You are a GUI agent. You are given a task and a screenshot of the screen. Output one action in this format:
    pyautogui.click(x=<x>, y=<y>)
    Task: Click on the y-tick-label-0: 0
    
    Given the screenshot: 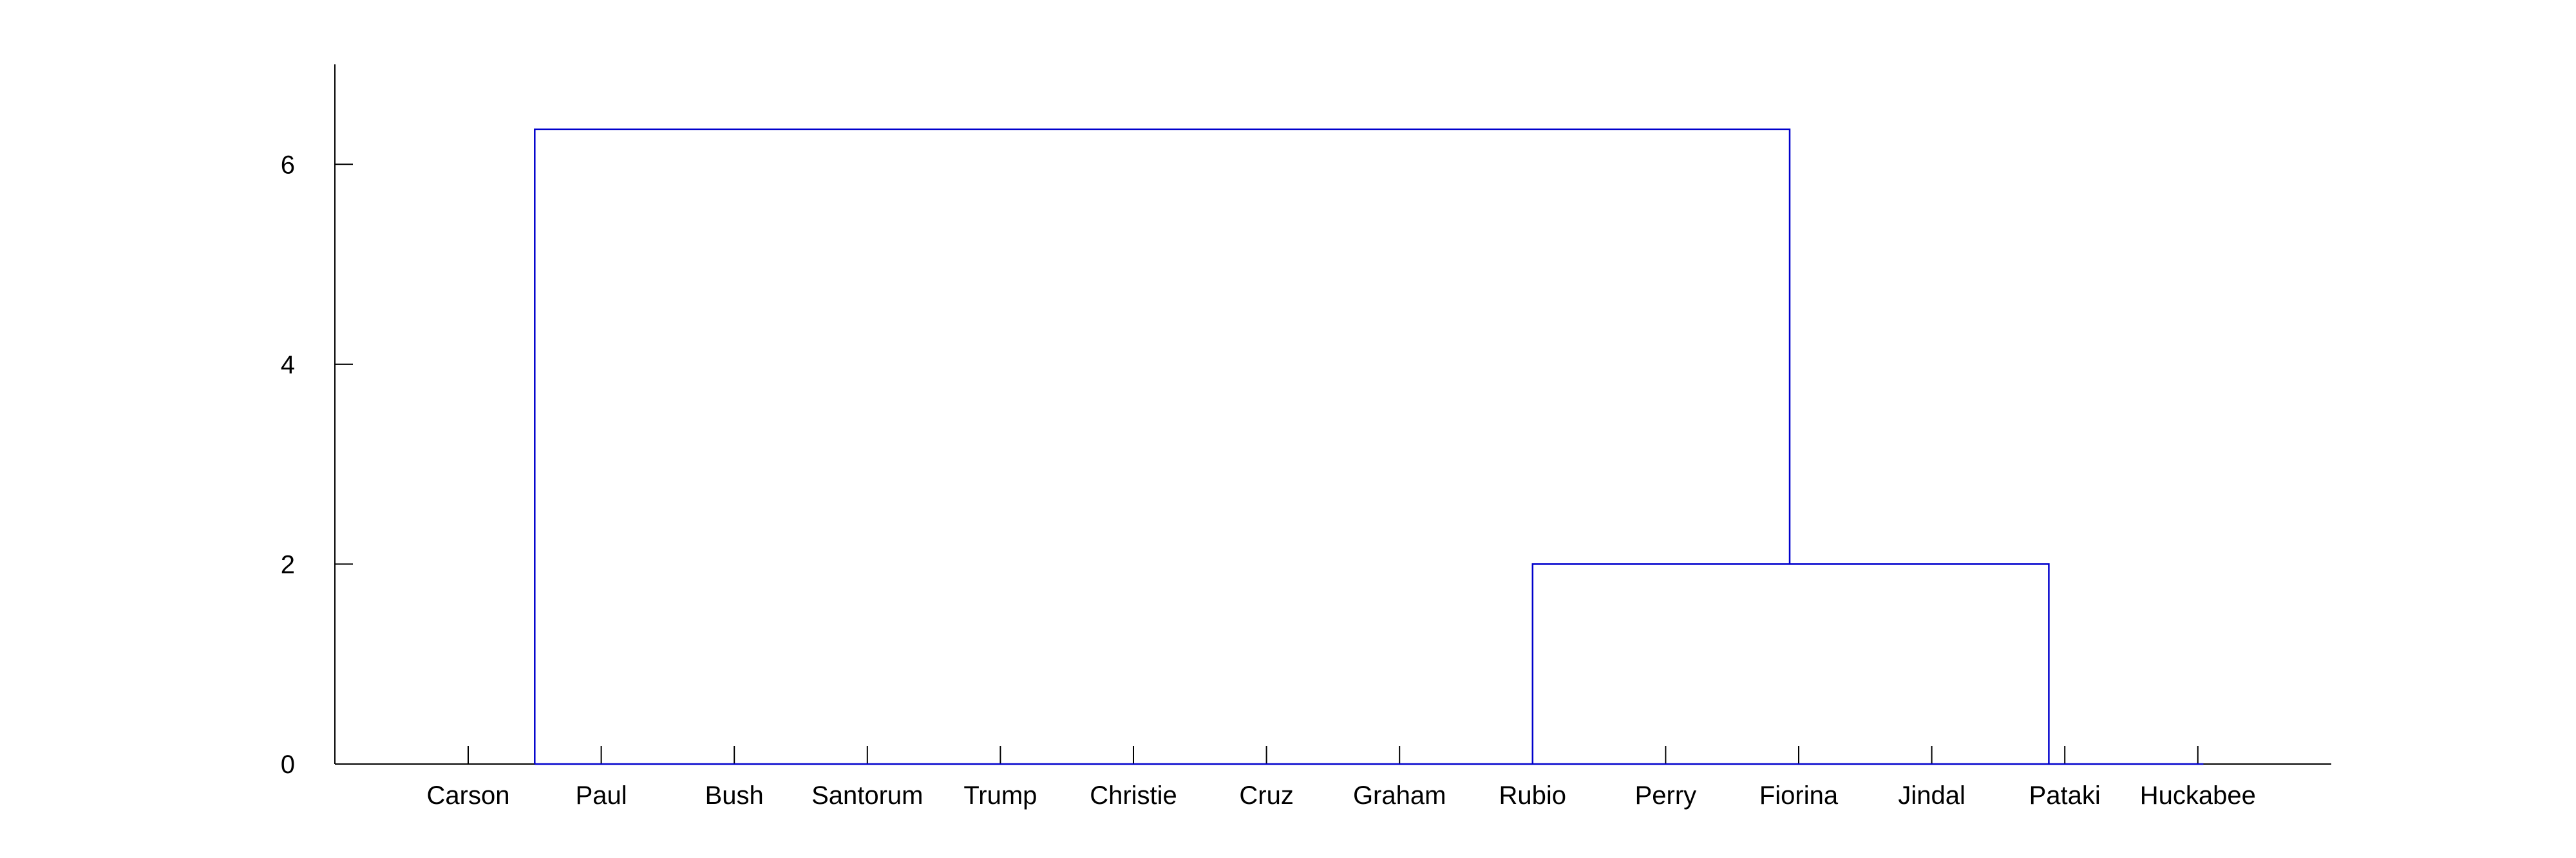 What is the action you would take?
    pyautogui.click(x=288, y=765)
    